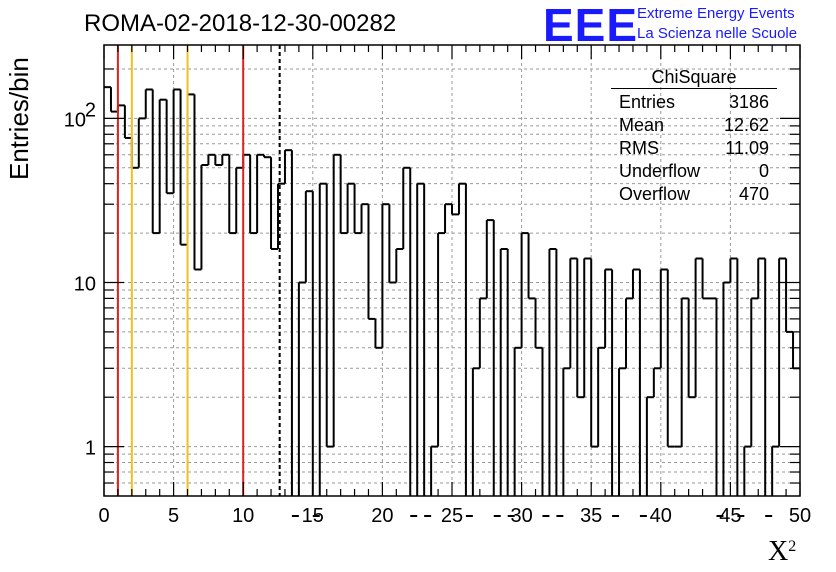 This screenshot has width=836, height=572. What do you see at coordinates (642, 125) in the screenshot?
I see `stats-label: Mean` at bounding box center [642, 125].